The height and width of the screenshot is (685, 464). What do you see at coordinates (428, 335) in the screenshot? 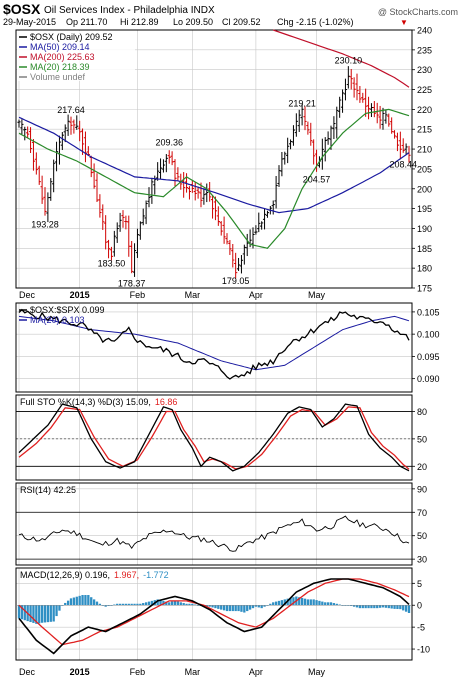
I see `ytick-label-ratio: 0.100` at bounding box center [428, 335].